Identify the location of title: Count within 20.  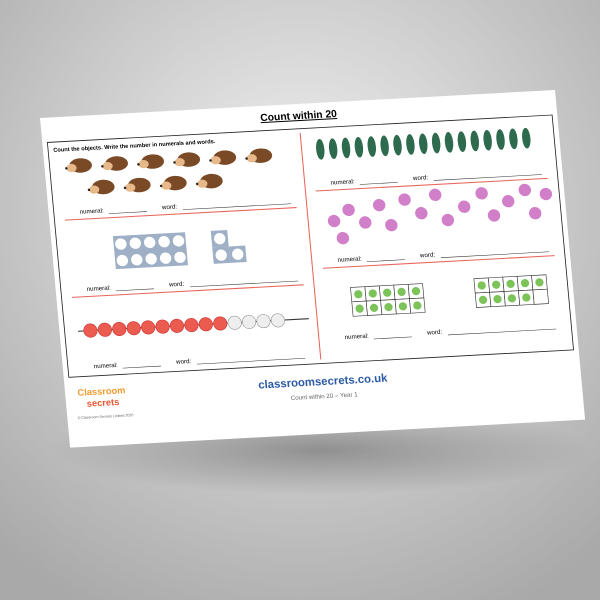
(299, 116).